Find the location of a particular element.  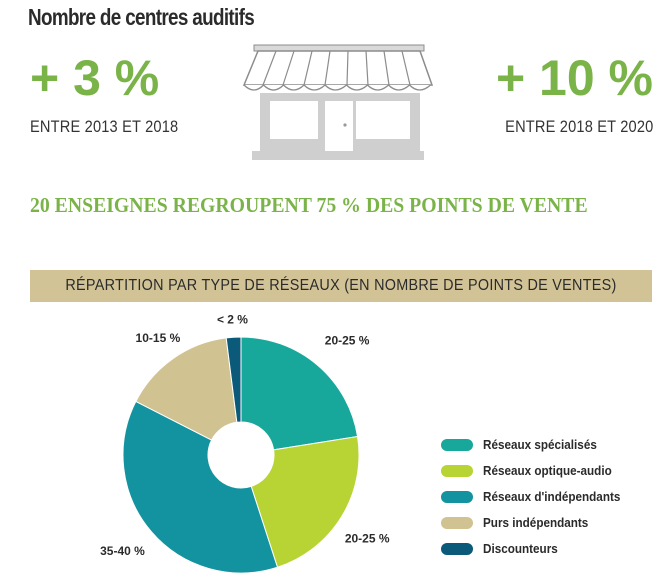

page-title: Nombre de centres auditifs is located at coordinates (141, 17).